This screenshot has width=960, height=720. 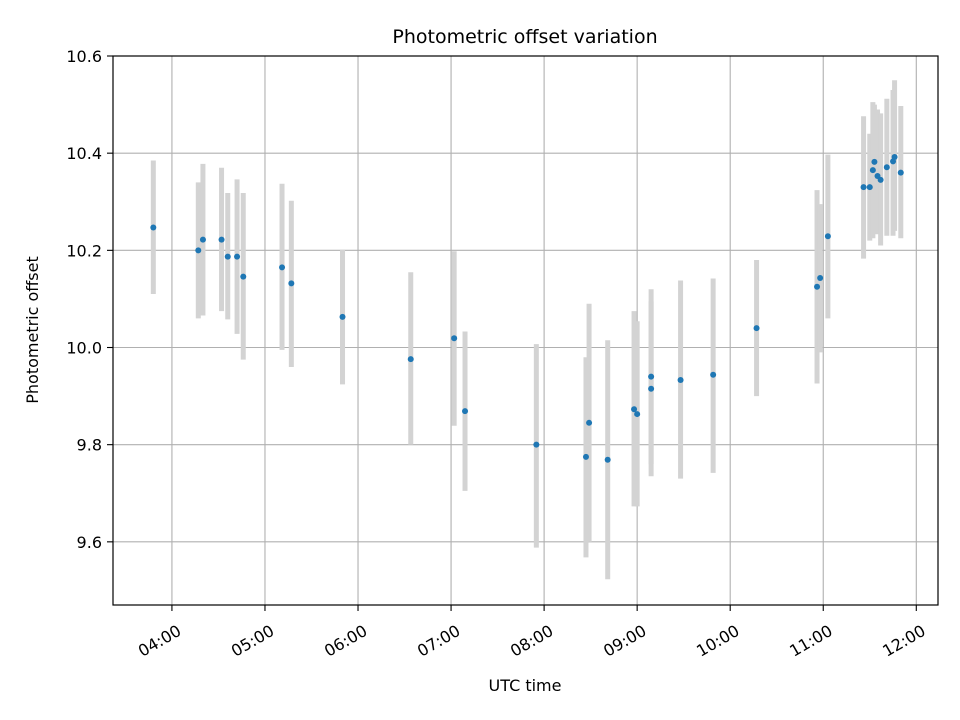 I want to click on y-tick-label: 10.6, so click(x=84, y=56).